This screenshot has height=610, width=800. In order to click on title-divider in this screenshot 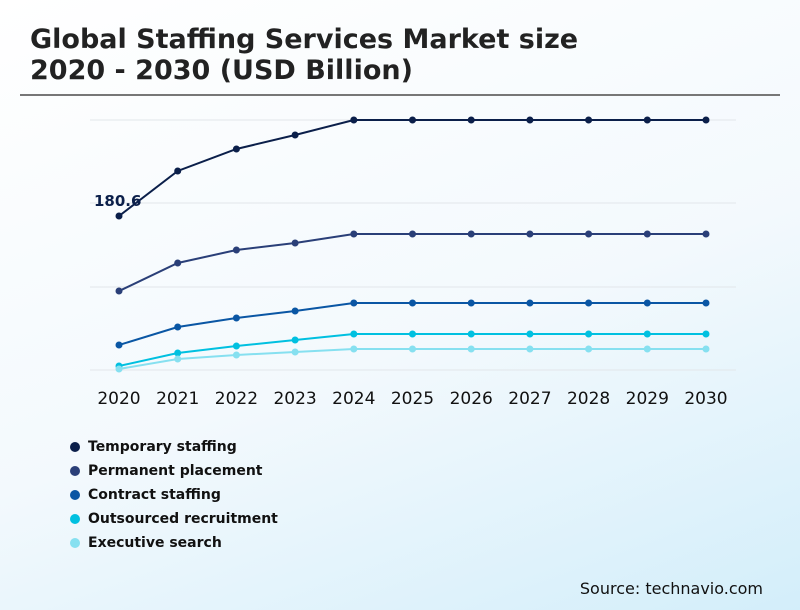, I will do `click(400, 95)`.